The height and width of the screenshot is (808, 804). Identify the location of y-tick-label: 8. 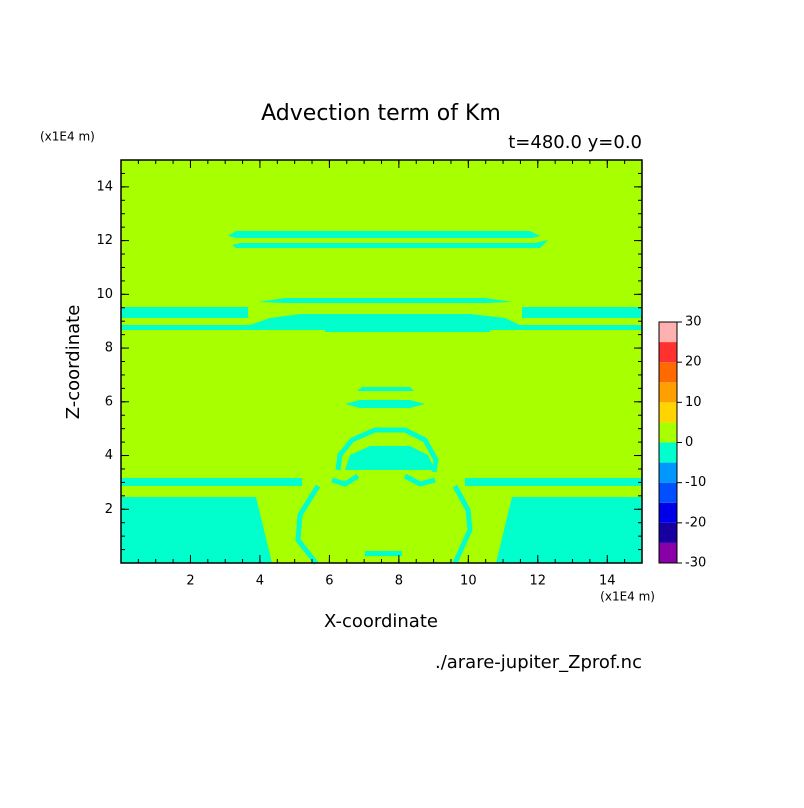
(109, 348).